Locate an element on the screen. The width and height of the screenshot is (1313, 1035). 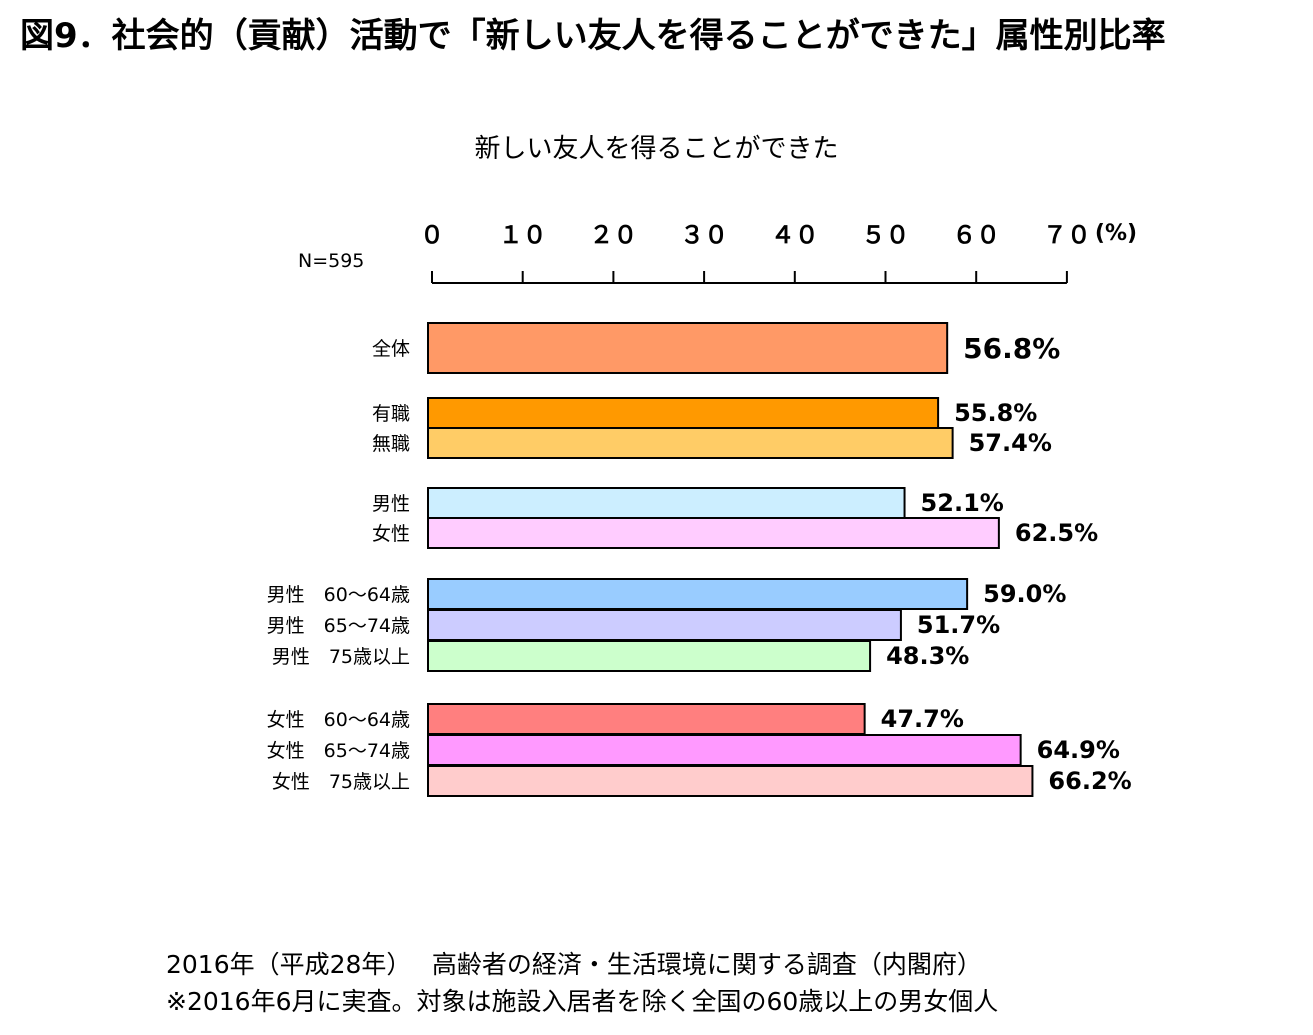
x-tick-label: ４０ is located at coordinates (795, 235).